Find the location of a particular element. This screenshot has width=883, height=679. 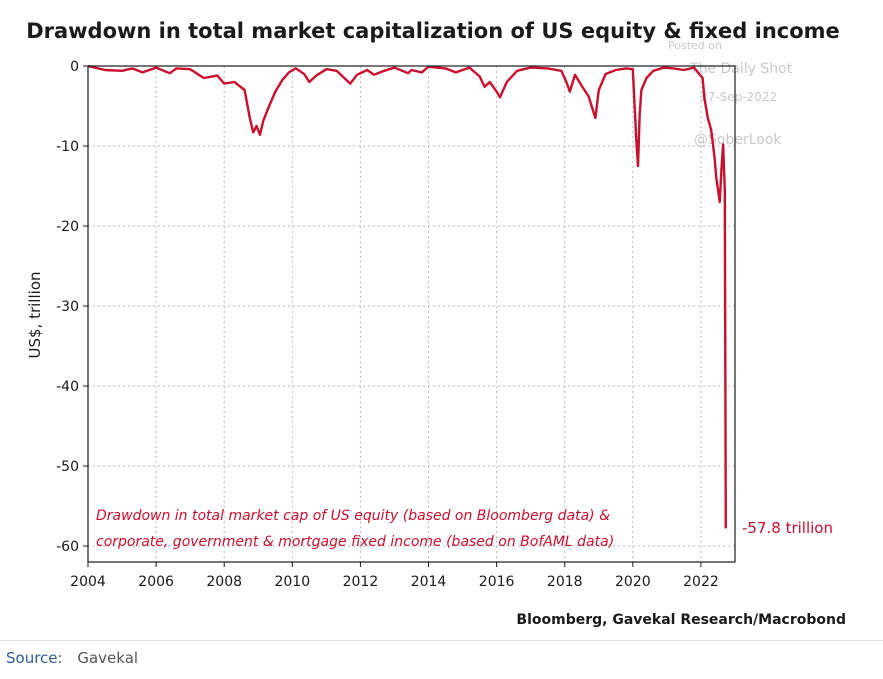

y-tick-labels: 0 -10 -20 -30 -40 -50 -60 is located at coordinates (67, 307).